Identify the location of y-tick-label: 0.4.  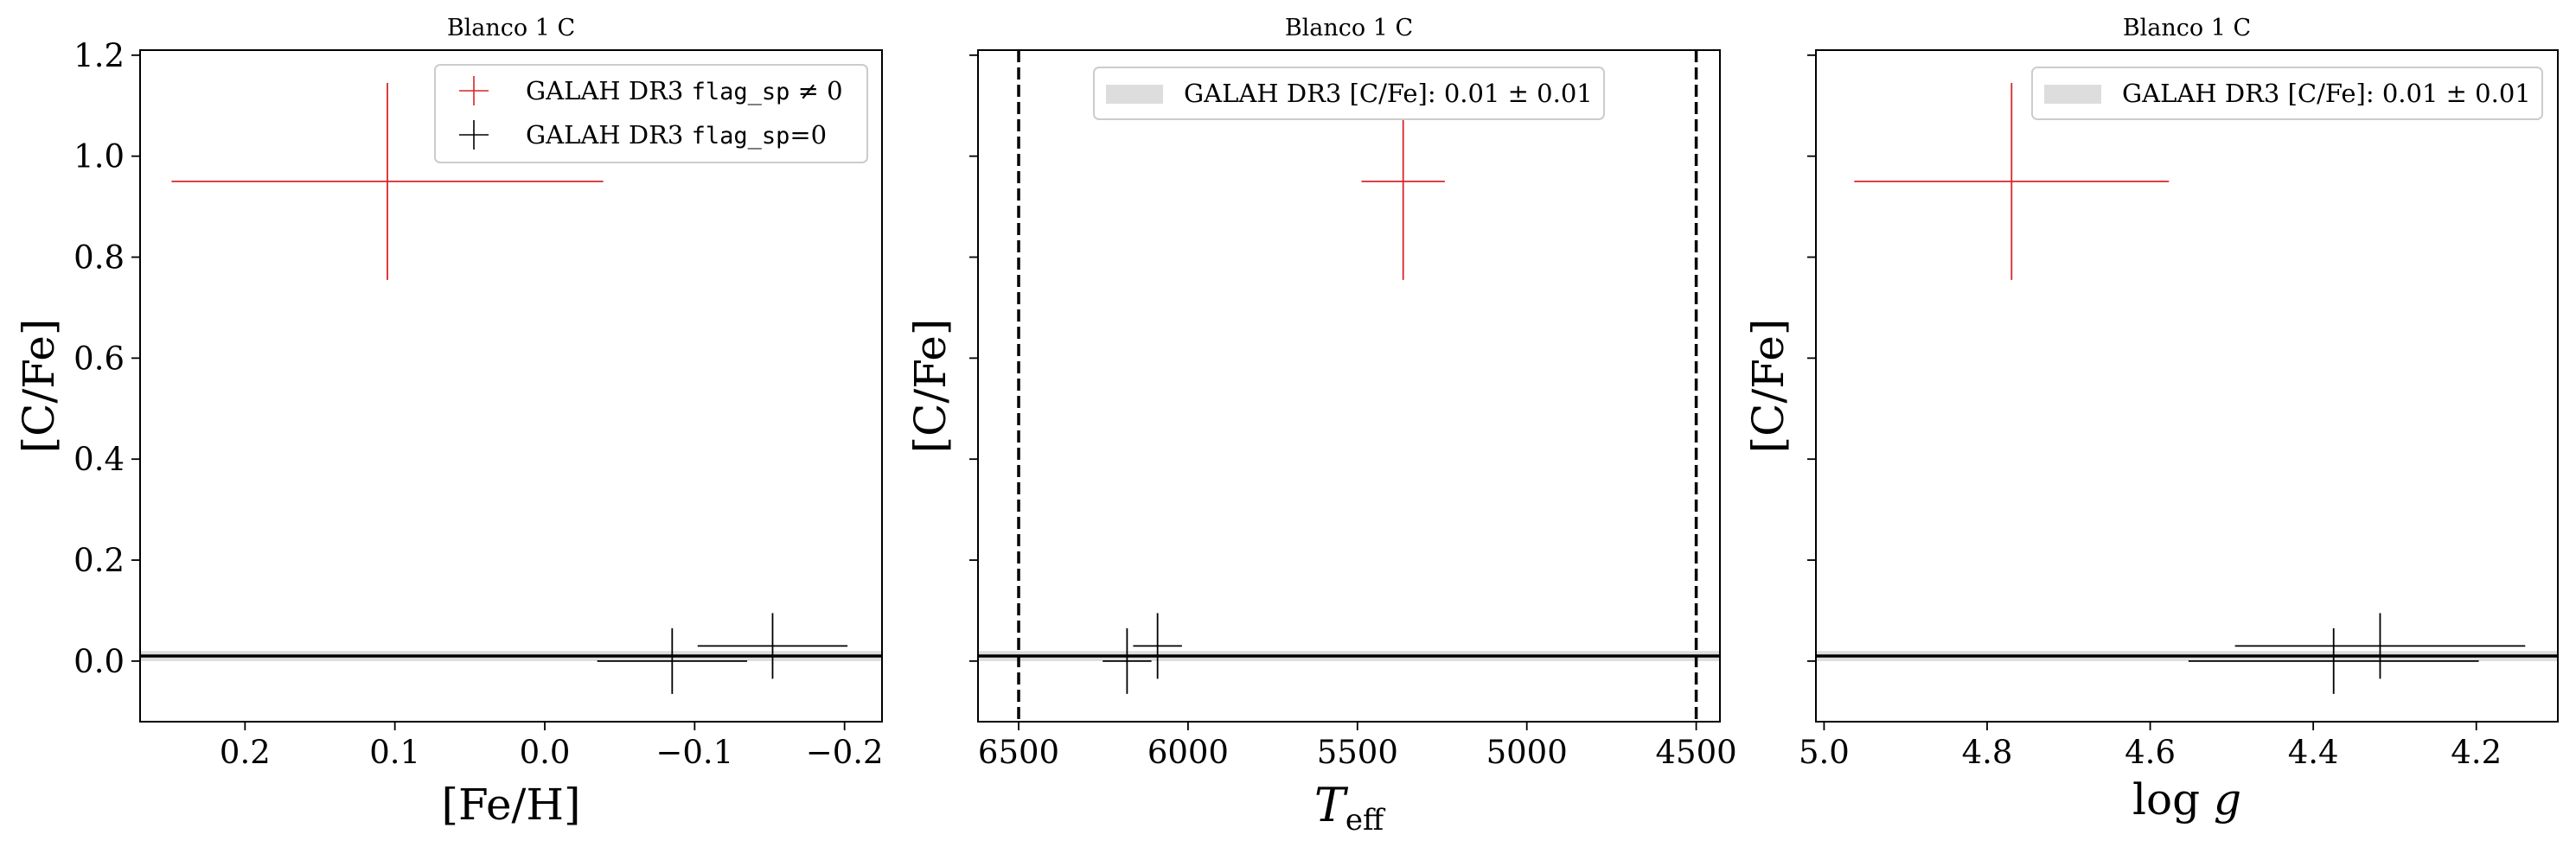
(100, 459).